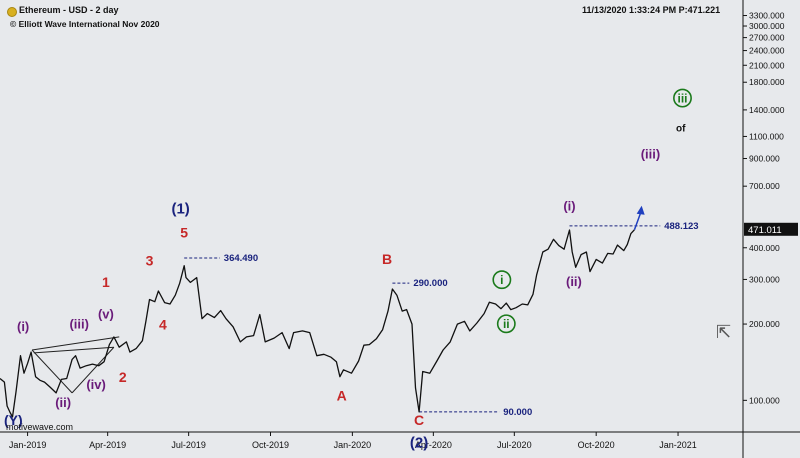 The image size is (800, 458). I want to click on x-tick-label: Apr-2019, so click(107, 445).